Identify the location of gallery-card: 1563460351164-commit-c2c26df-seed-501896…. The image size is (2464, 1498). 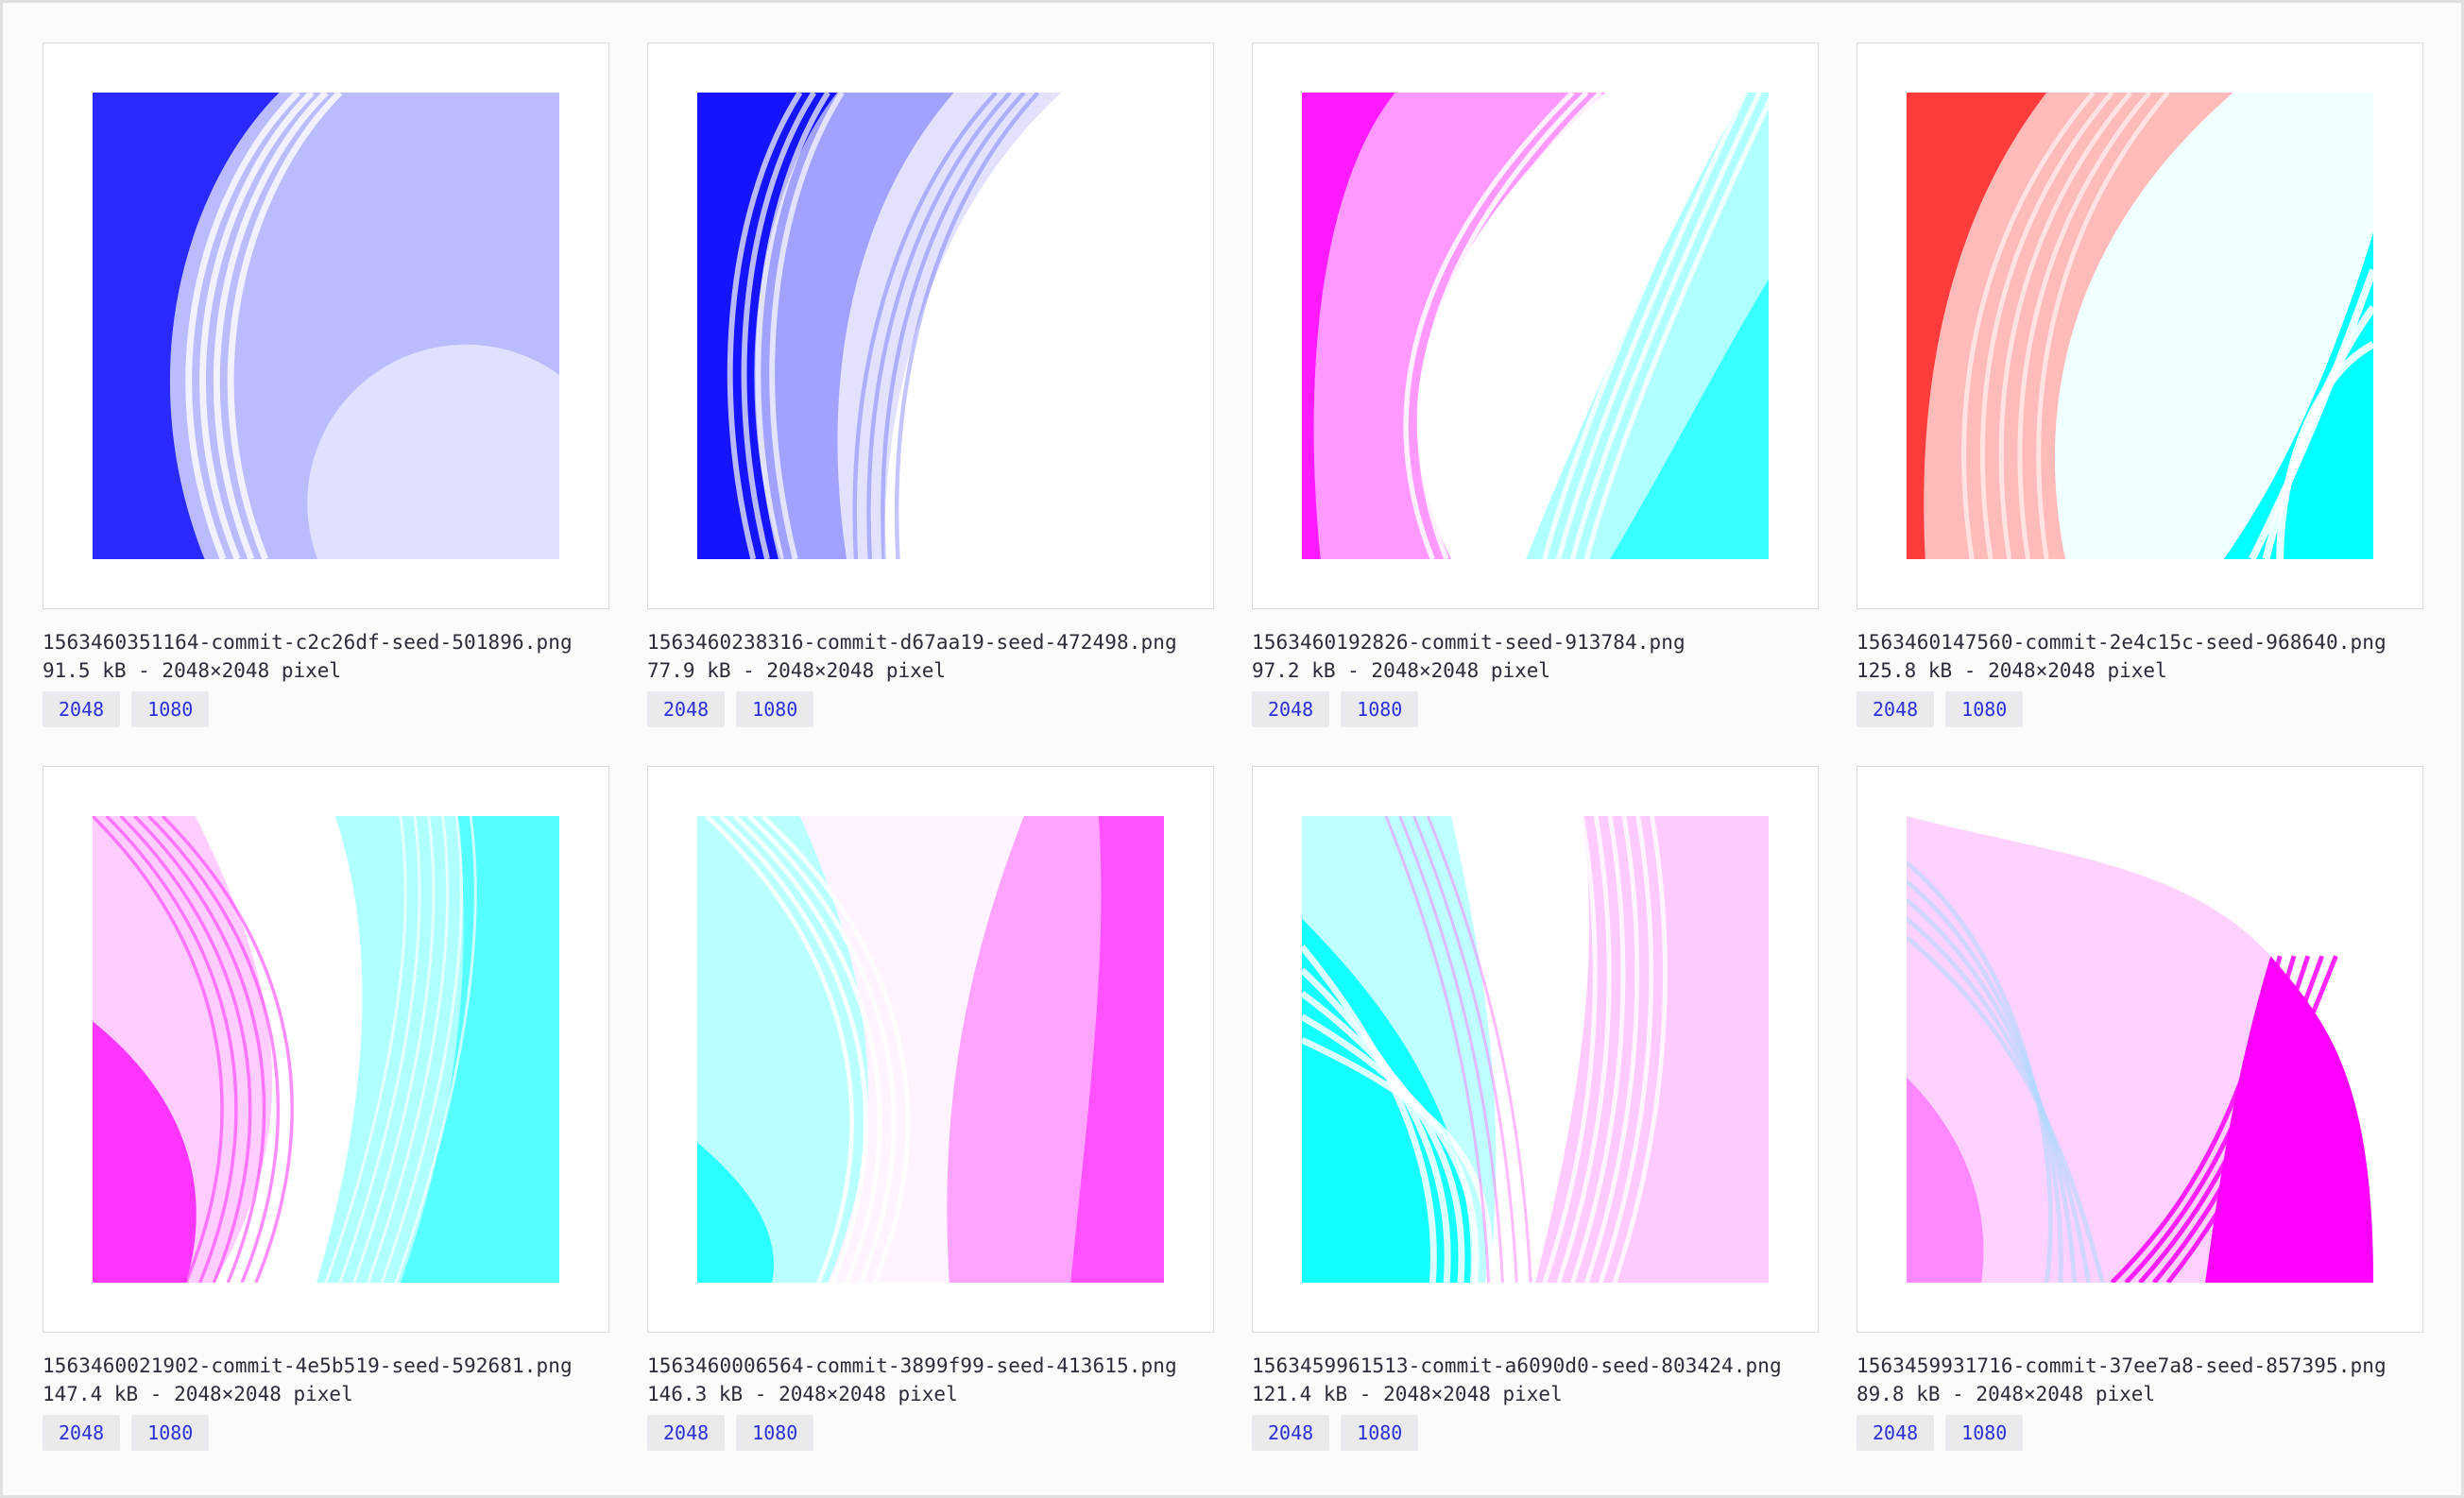
(326, 386).